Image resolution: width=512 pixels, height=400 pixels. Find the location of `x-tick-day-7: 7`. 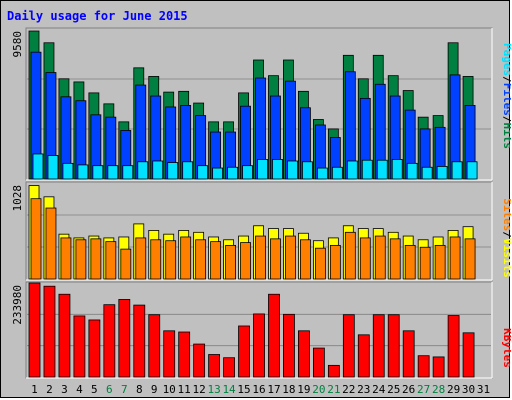

x-tick-day-7: 7 is located at coordinates (124, 389).